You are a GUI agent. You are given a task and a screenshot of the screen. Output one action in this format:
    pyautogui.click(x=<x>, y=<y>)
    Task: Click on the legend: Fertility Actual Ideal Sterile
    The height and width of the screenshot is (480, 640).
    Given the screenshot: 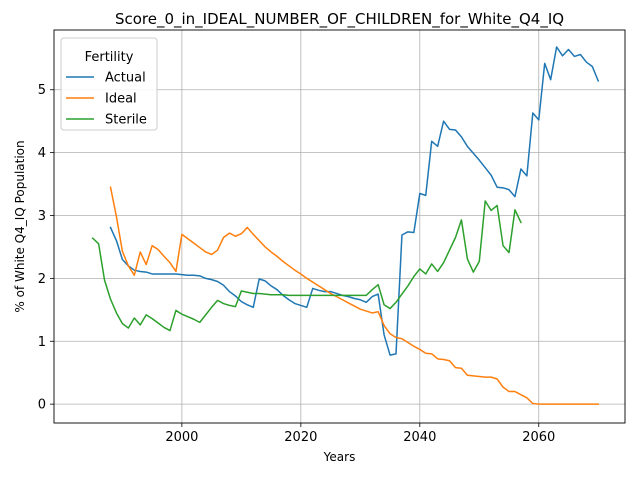 What is the action you would take?
    pyautogui.click(x=109, y=84)
    